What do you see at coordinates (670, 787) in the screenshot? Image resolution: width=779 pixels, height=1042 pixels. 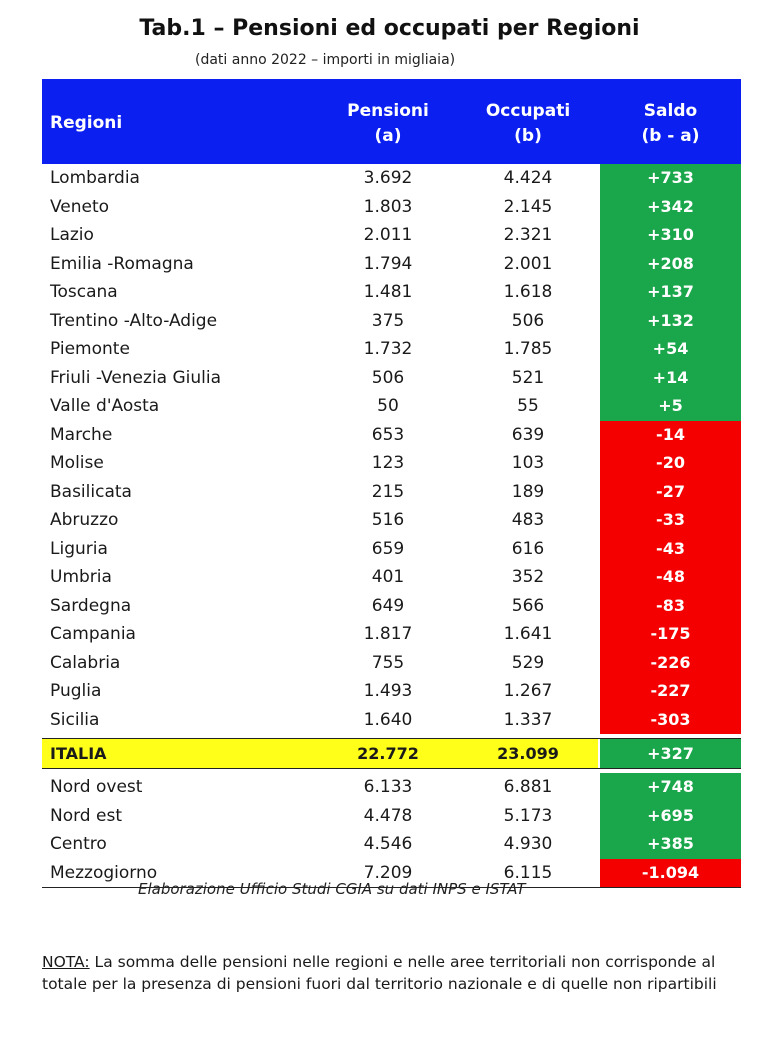 I see `saldo-value: +748` at bounding box center [670, 787].